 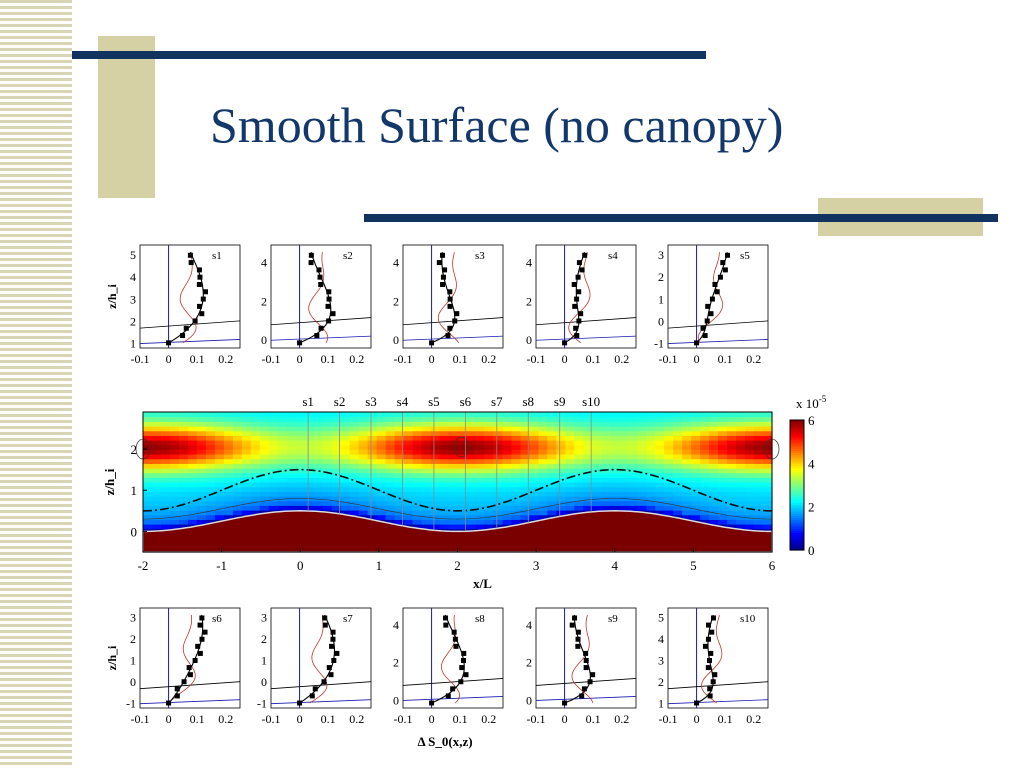 I want to click on terrain-line, so click(x=586, y=338).